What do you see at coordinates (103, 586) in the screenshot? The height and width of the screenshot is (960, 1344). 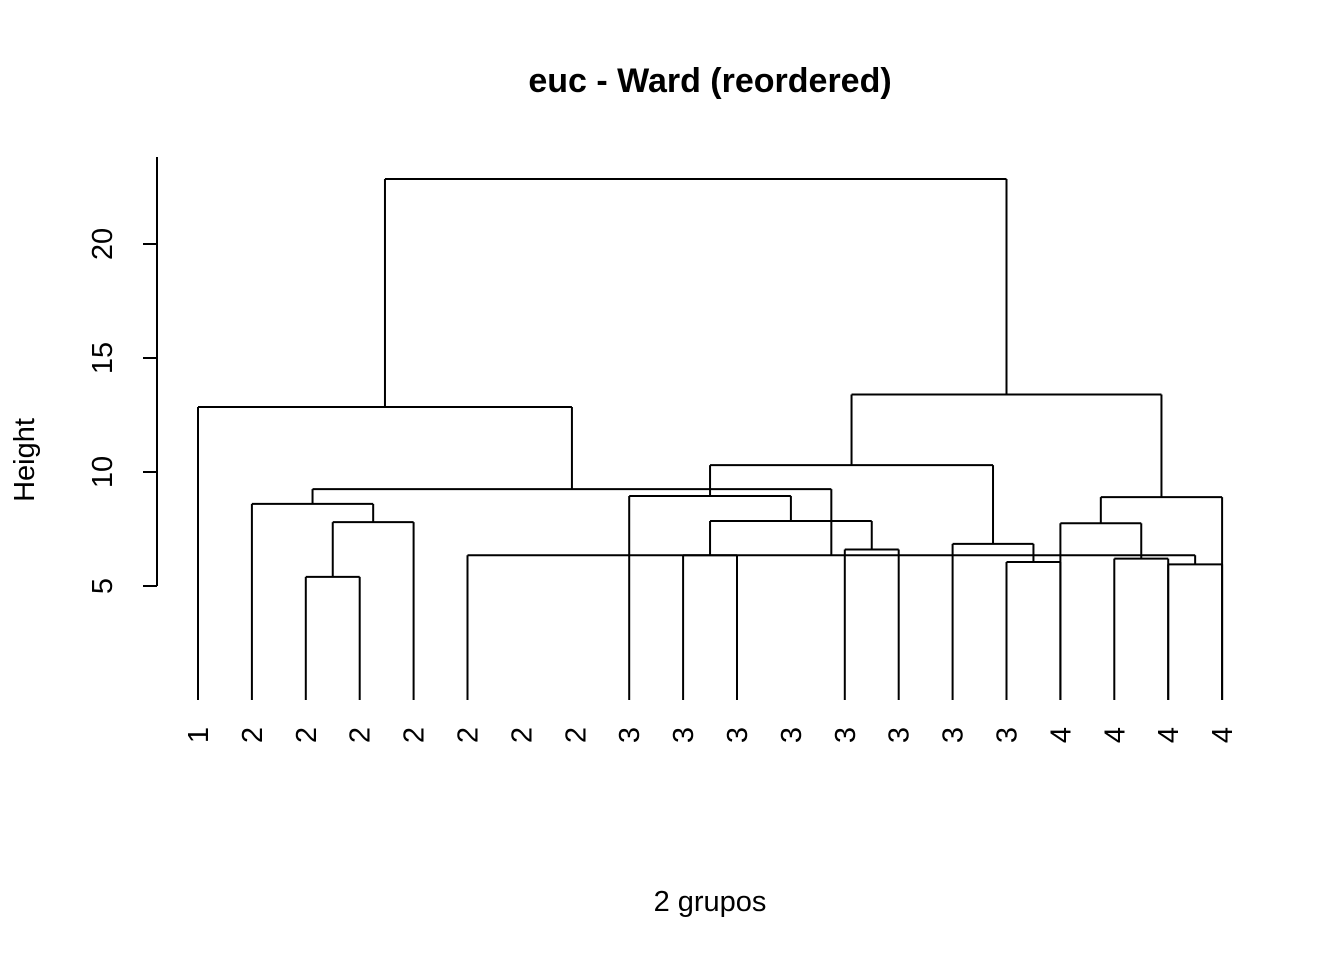 I see `y-tick-label: 5` at bounding box center [103, 586].